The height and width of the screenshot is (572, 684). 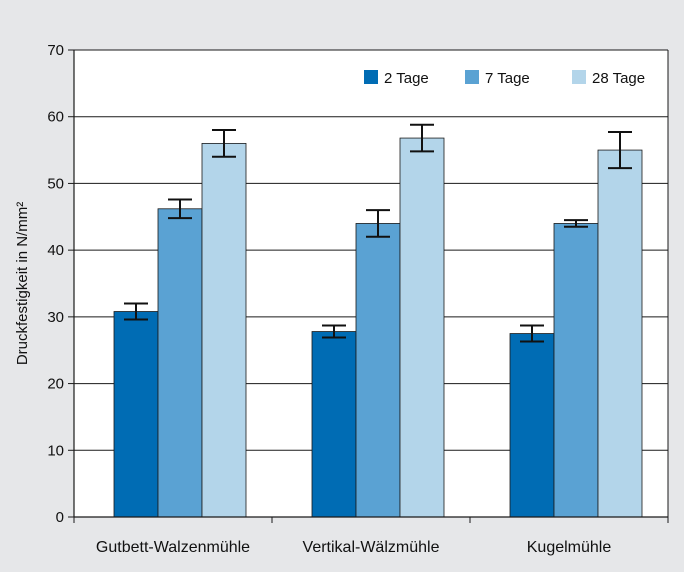 What do you see at coordinates (507, 78) in the screenshot?
I see `legend-label: 7 Tage` at bounding box center [507, 78].